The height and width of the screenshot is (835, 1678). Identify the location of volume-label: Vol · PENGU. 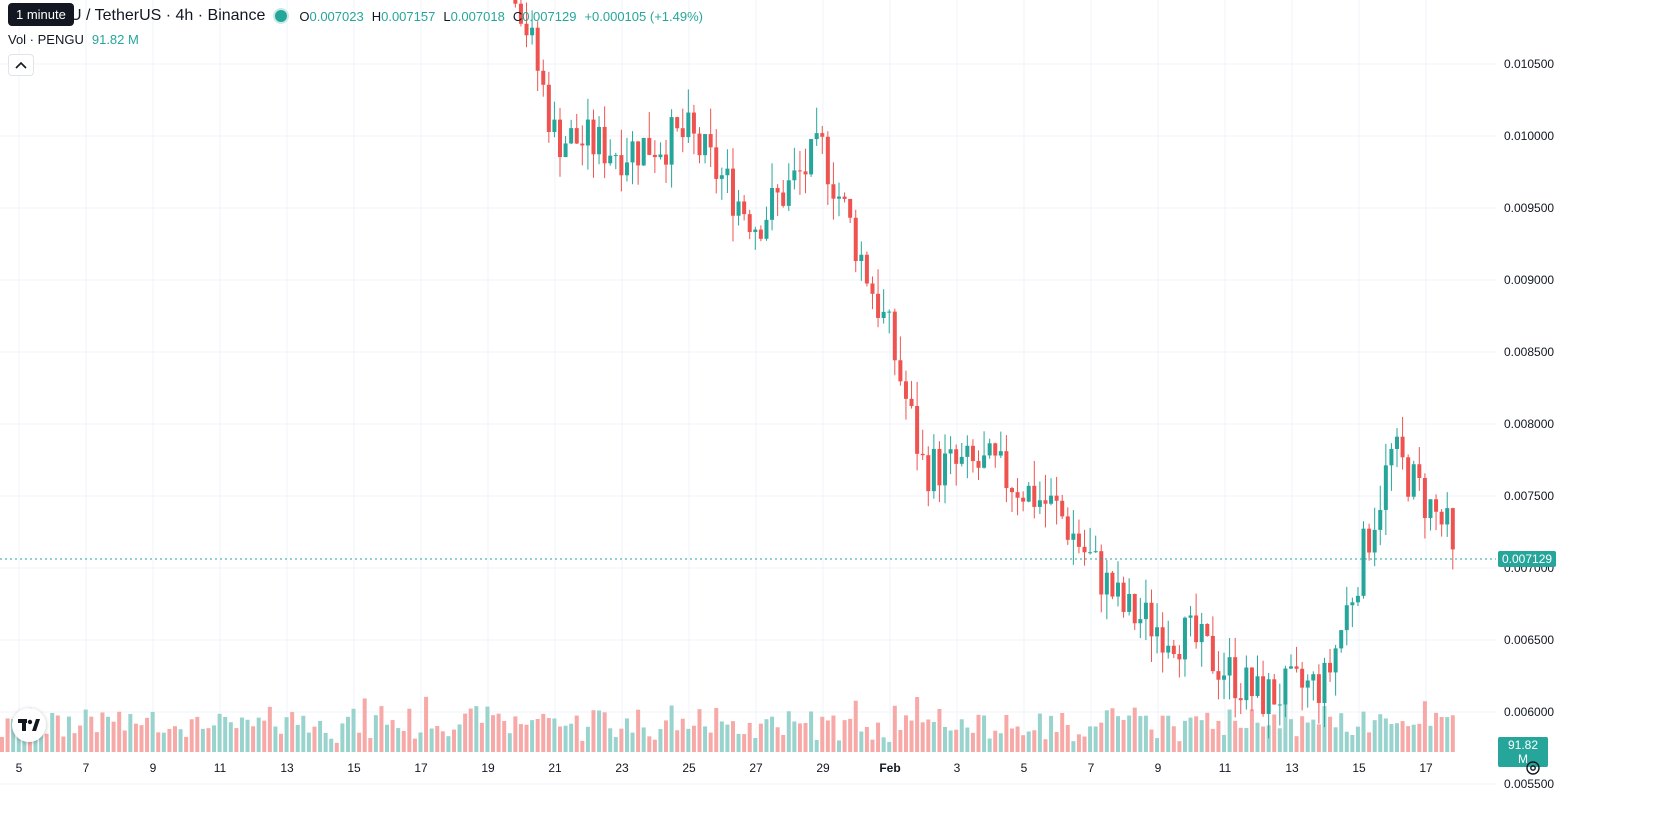
(46, 39).